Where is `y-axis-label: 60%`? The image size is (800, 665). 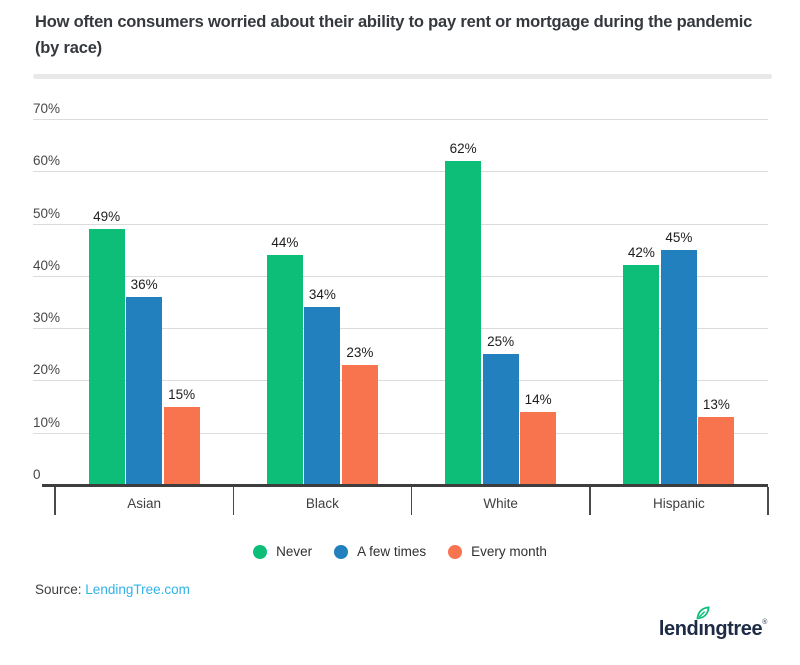
y-axis-label: 60% is located at coordinates (47, 161).